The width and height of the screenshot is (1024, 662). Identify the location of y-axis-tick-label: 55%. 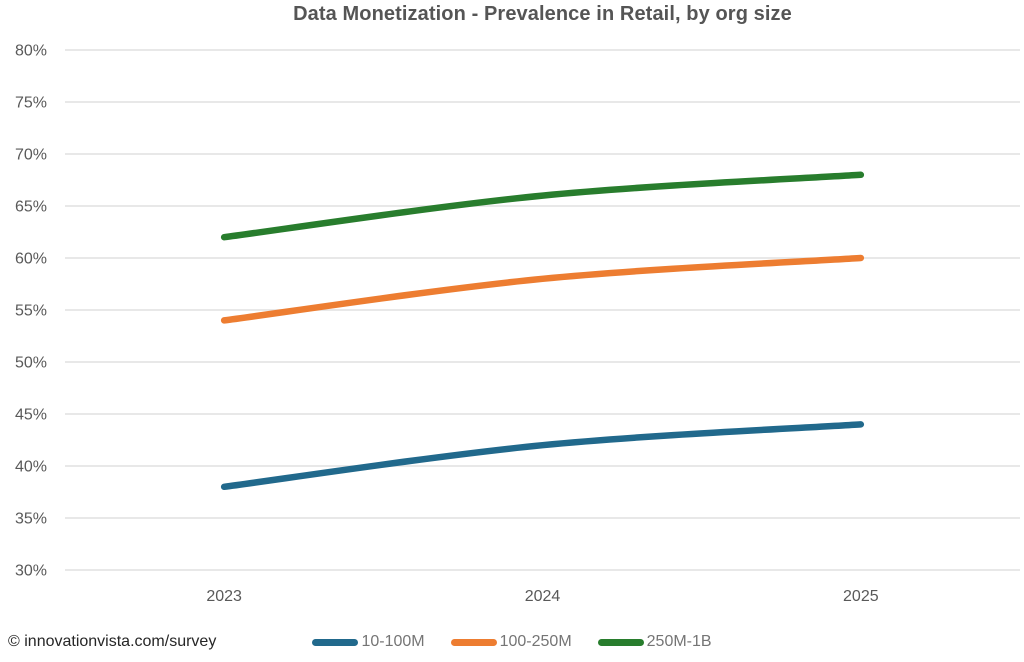
(31, 311).